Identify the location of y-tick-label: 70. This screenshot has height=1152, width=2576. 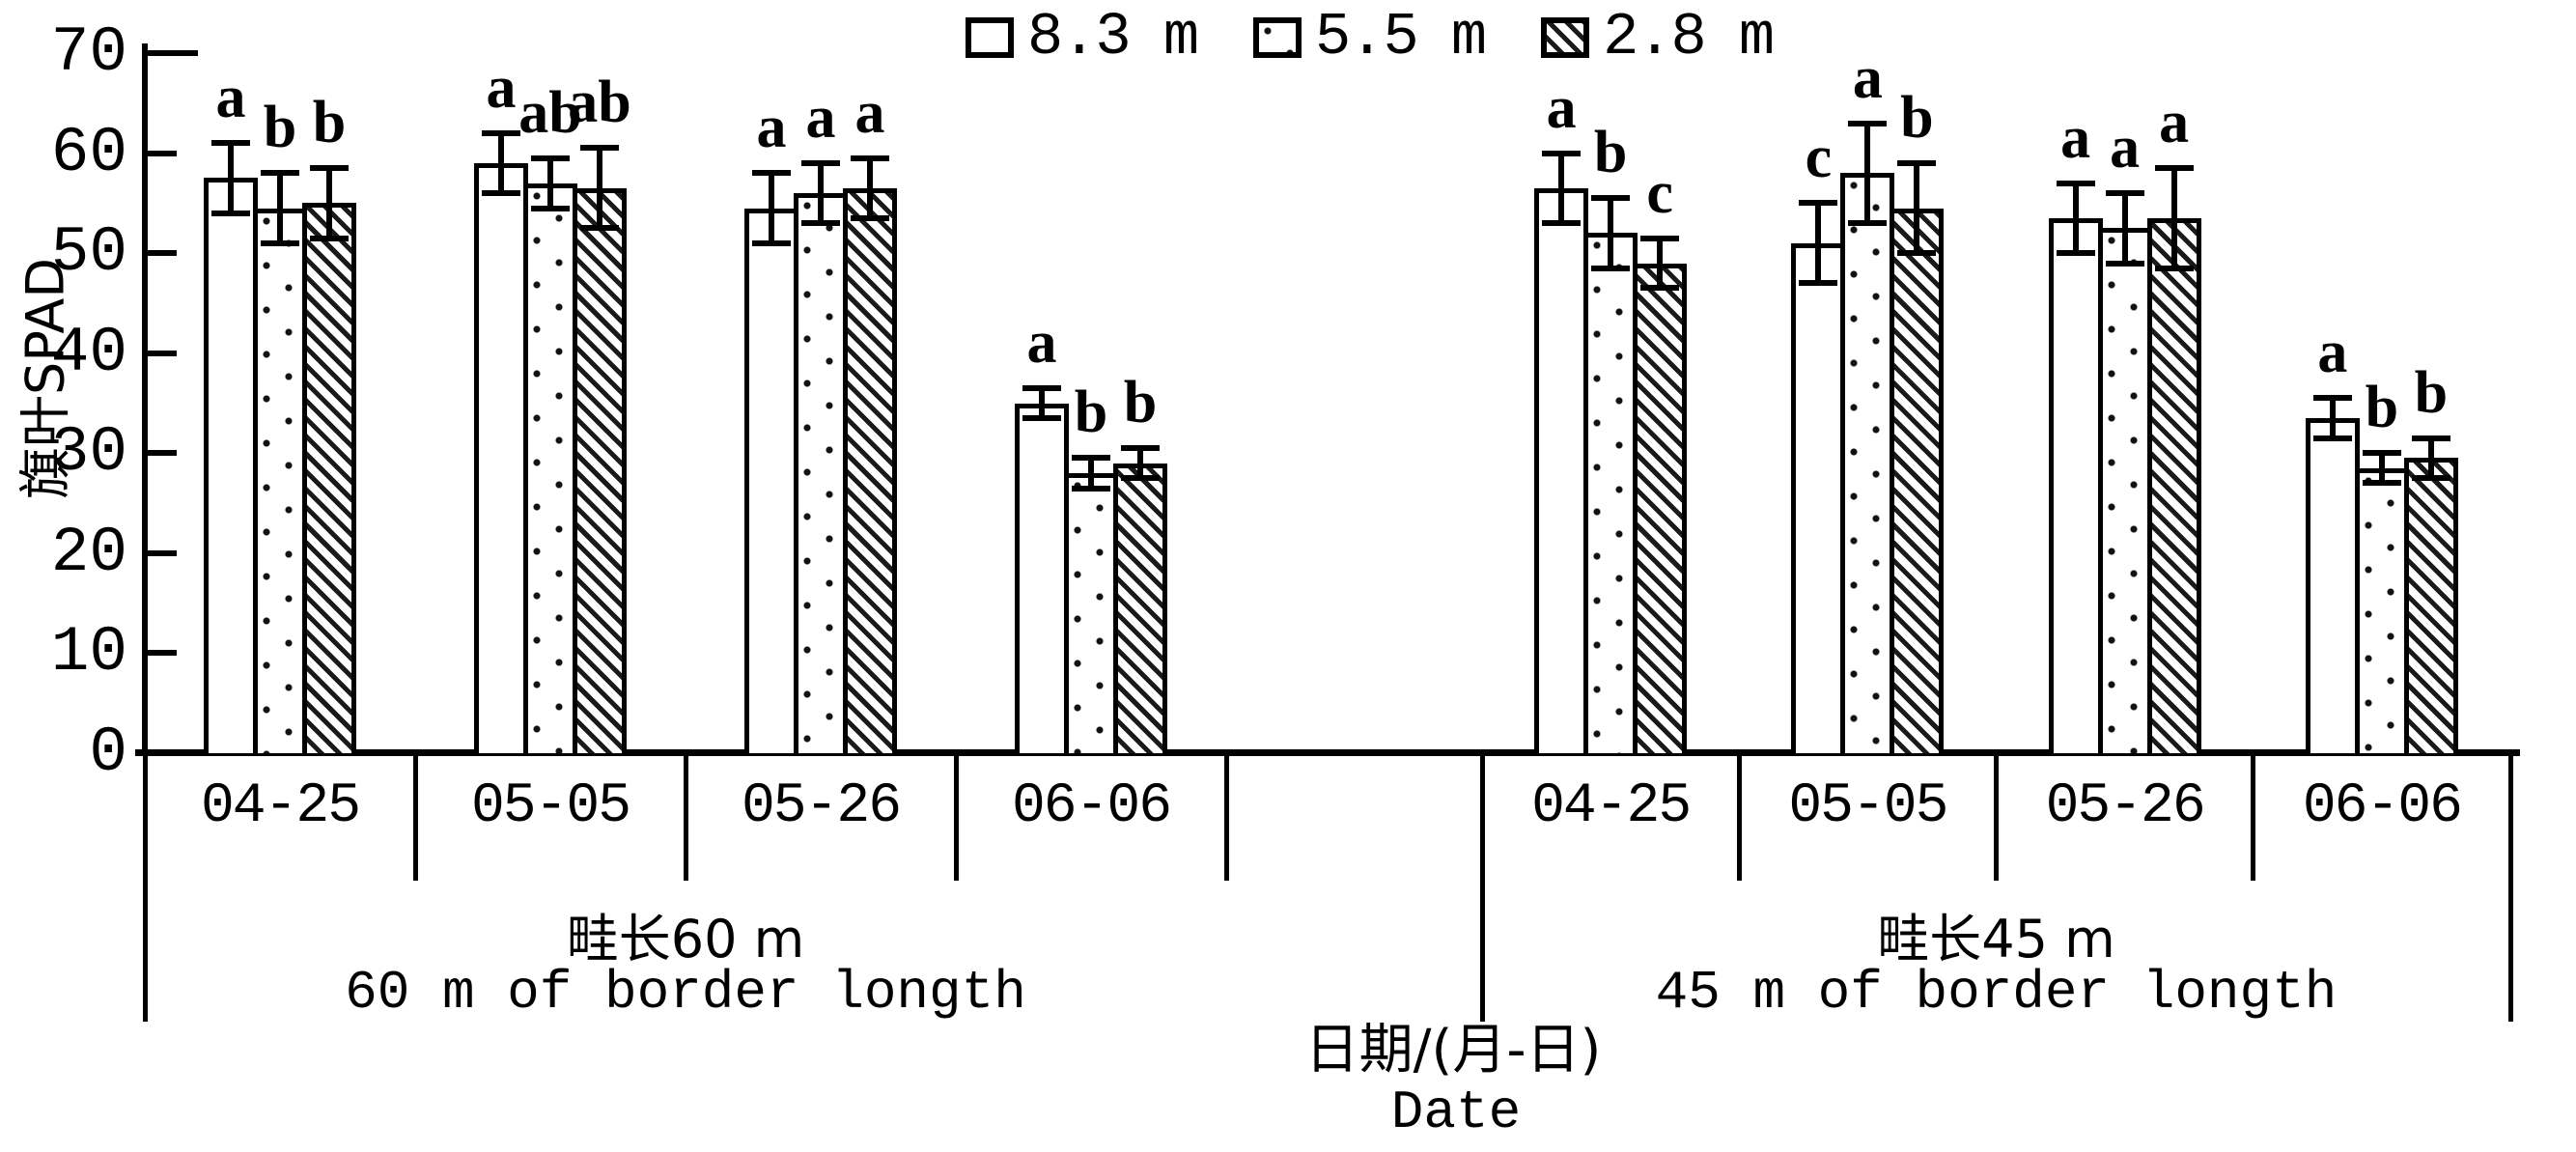
(89, 52).